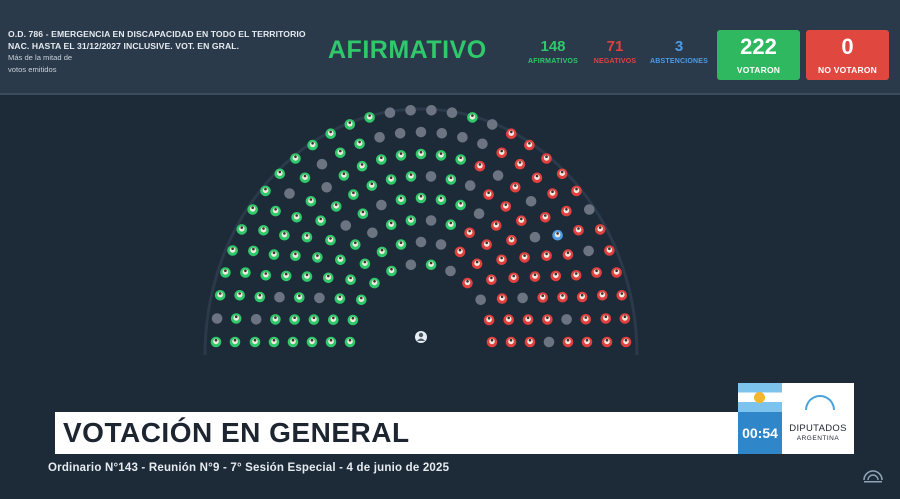 This screenshot has width=900, height=499. Describe the element at coordinates (40, 57) in the screenshot. I see `majority-type-line1: Más de la mitad de` at that location.